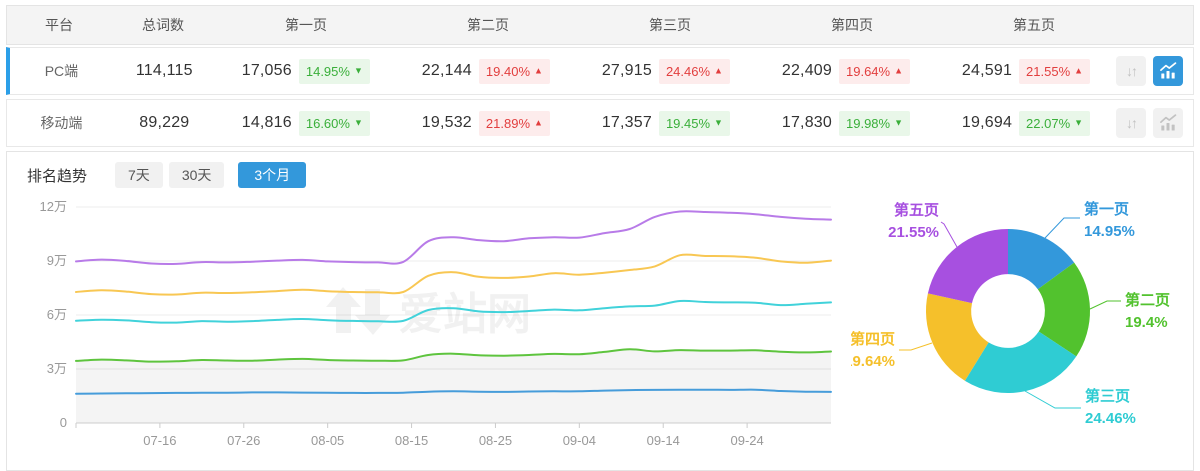 This screenshot has height=471, width=1200. What do you see at coordinates (411, 440) in the screenshot?
I see `x-axis-label: 08-15` at bounding box center [411, 440].